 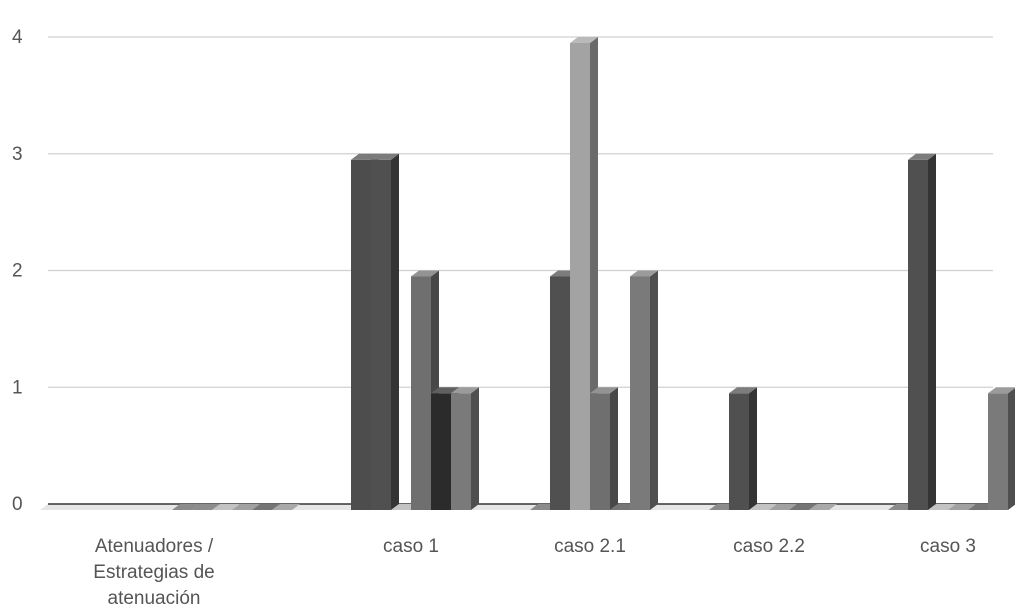 I want to click on y-axis-ticks: 0 1 2 3 4, so click(x=17, y=271).